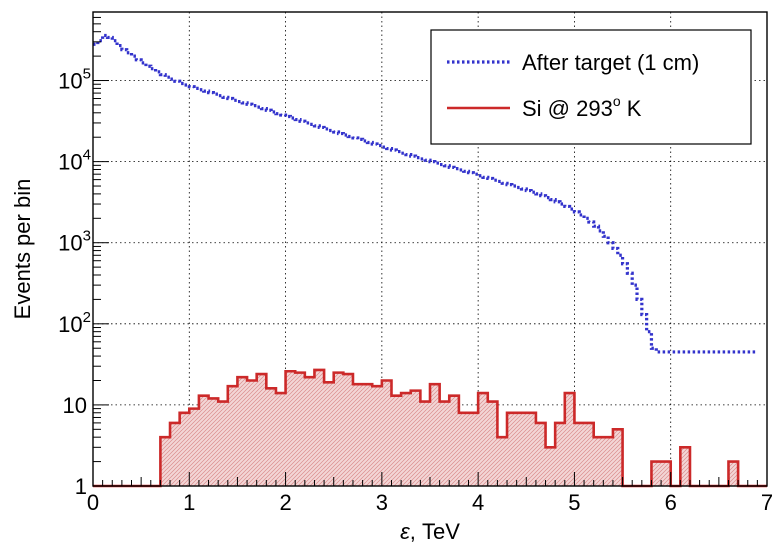 This screenshot has width=775, height=547. I want to click on legend-label-after-target: After target (1 cm), so click(610, 62).